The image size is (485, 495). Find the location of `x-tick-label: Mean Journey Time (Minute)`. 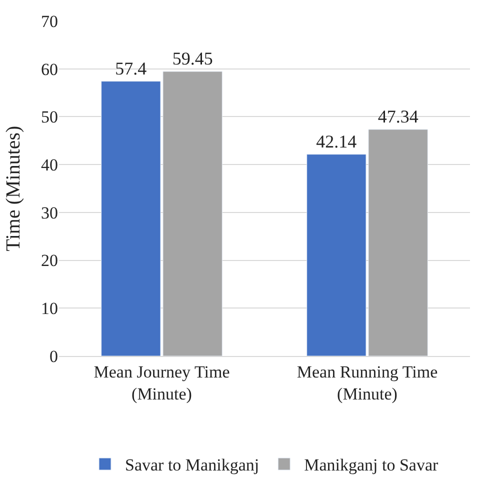

x-tick-label: Mean Journey Time (Minute) is located at coordinates (162, 383).